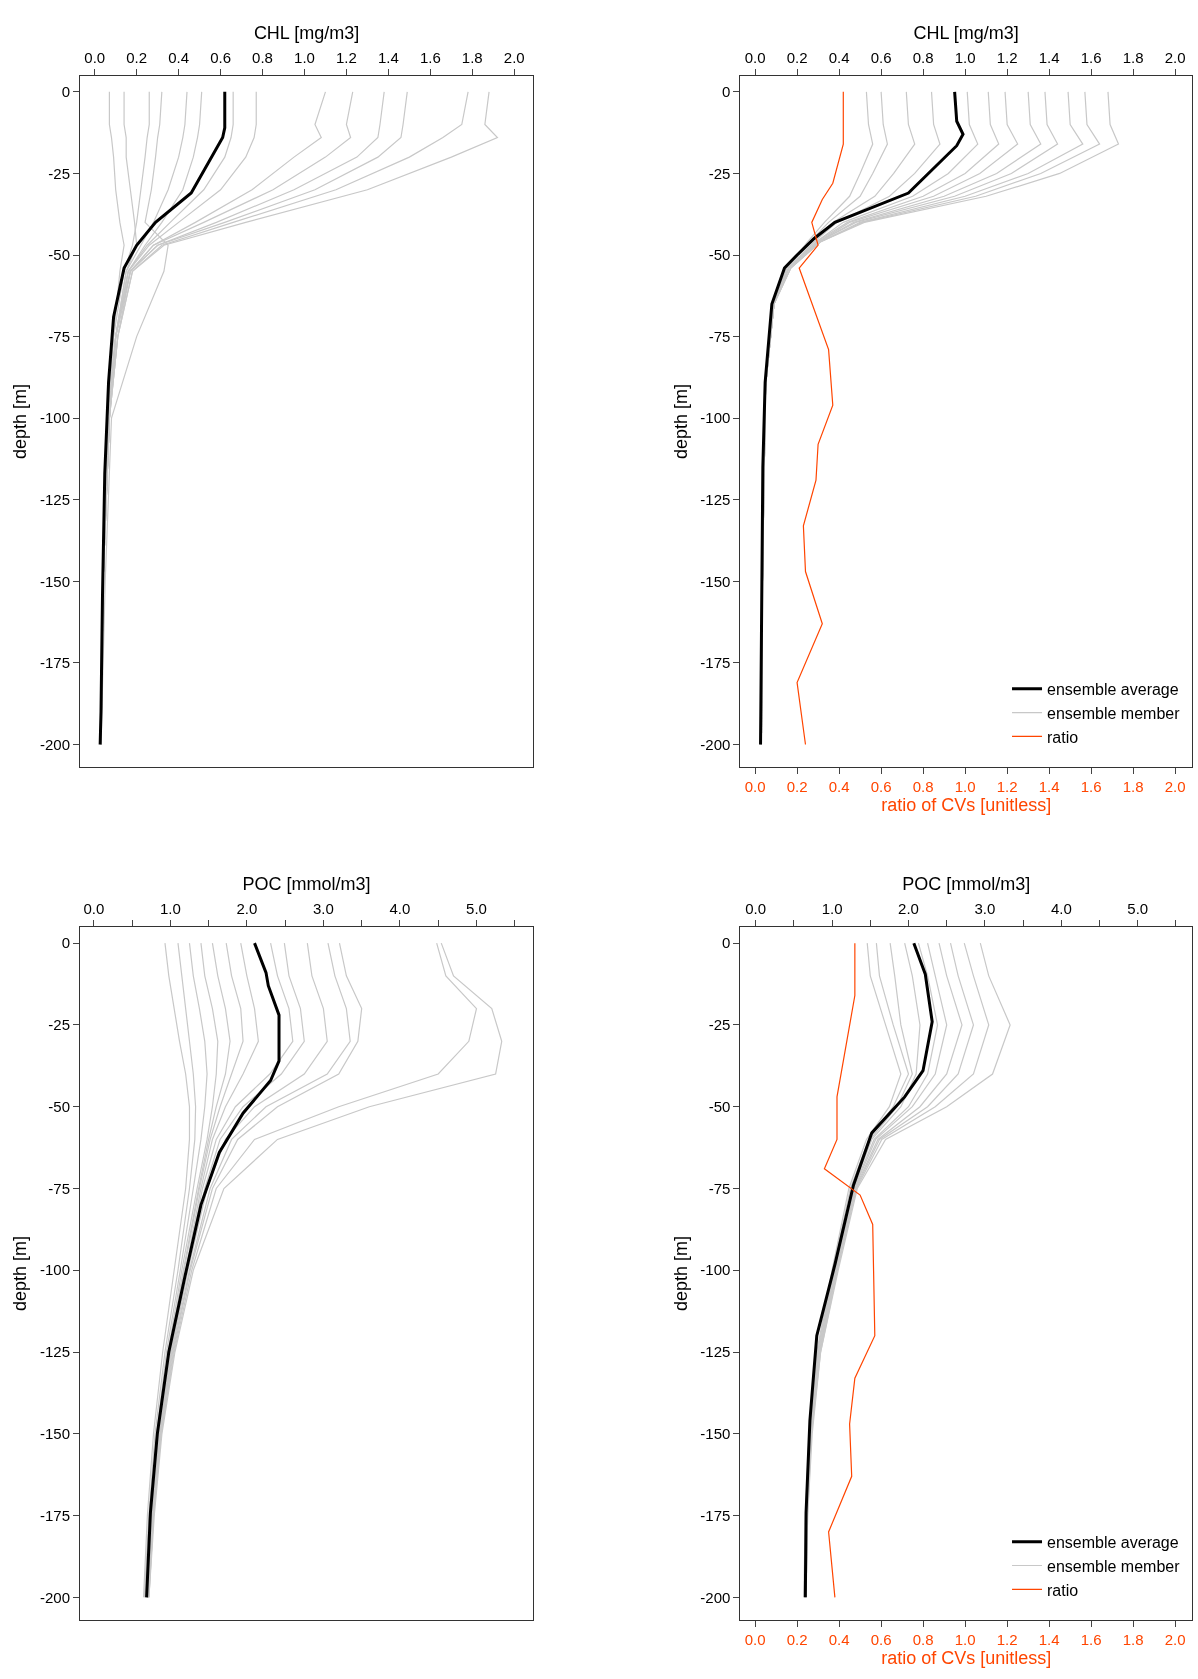 This screenshot has height=1679, width=1198. What do you see at coordinates (797, 1640) in the screenshot?
I see `x2-tick-label: 0.2` at bounding box center [797, 1640].